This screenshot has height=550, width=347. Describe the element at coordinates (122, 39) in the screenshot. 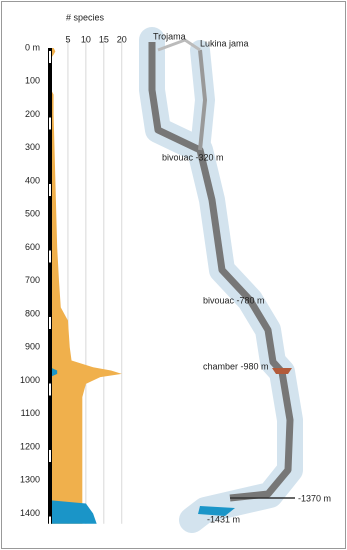

I see `x-tick-label: 20` at that location.